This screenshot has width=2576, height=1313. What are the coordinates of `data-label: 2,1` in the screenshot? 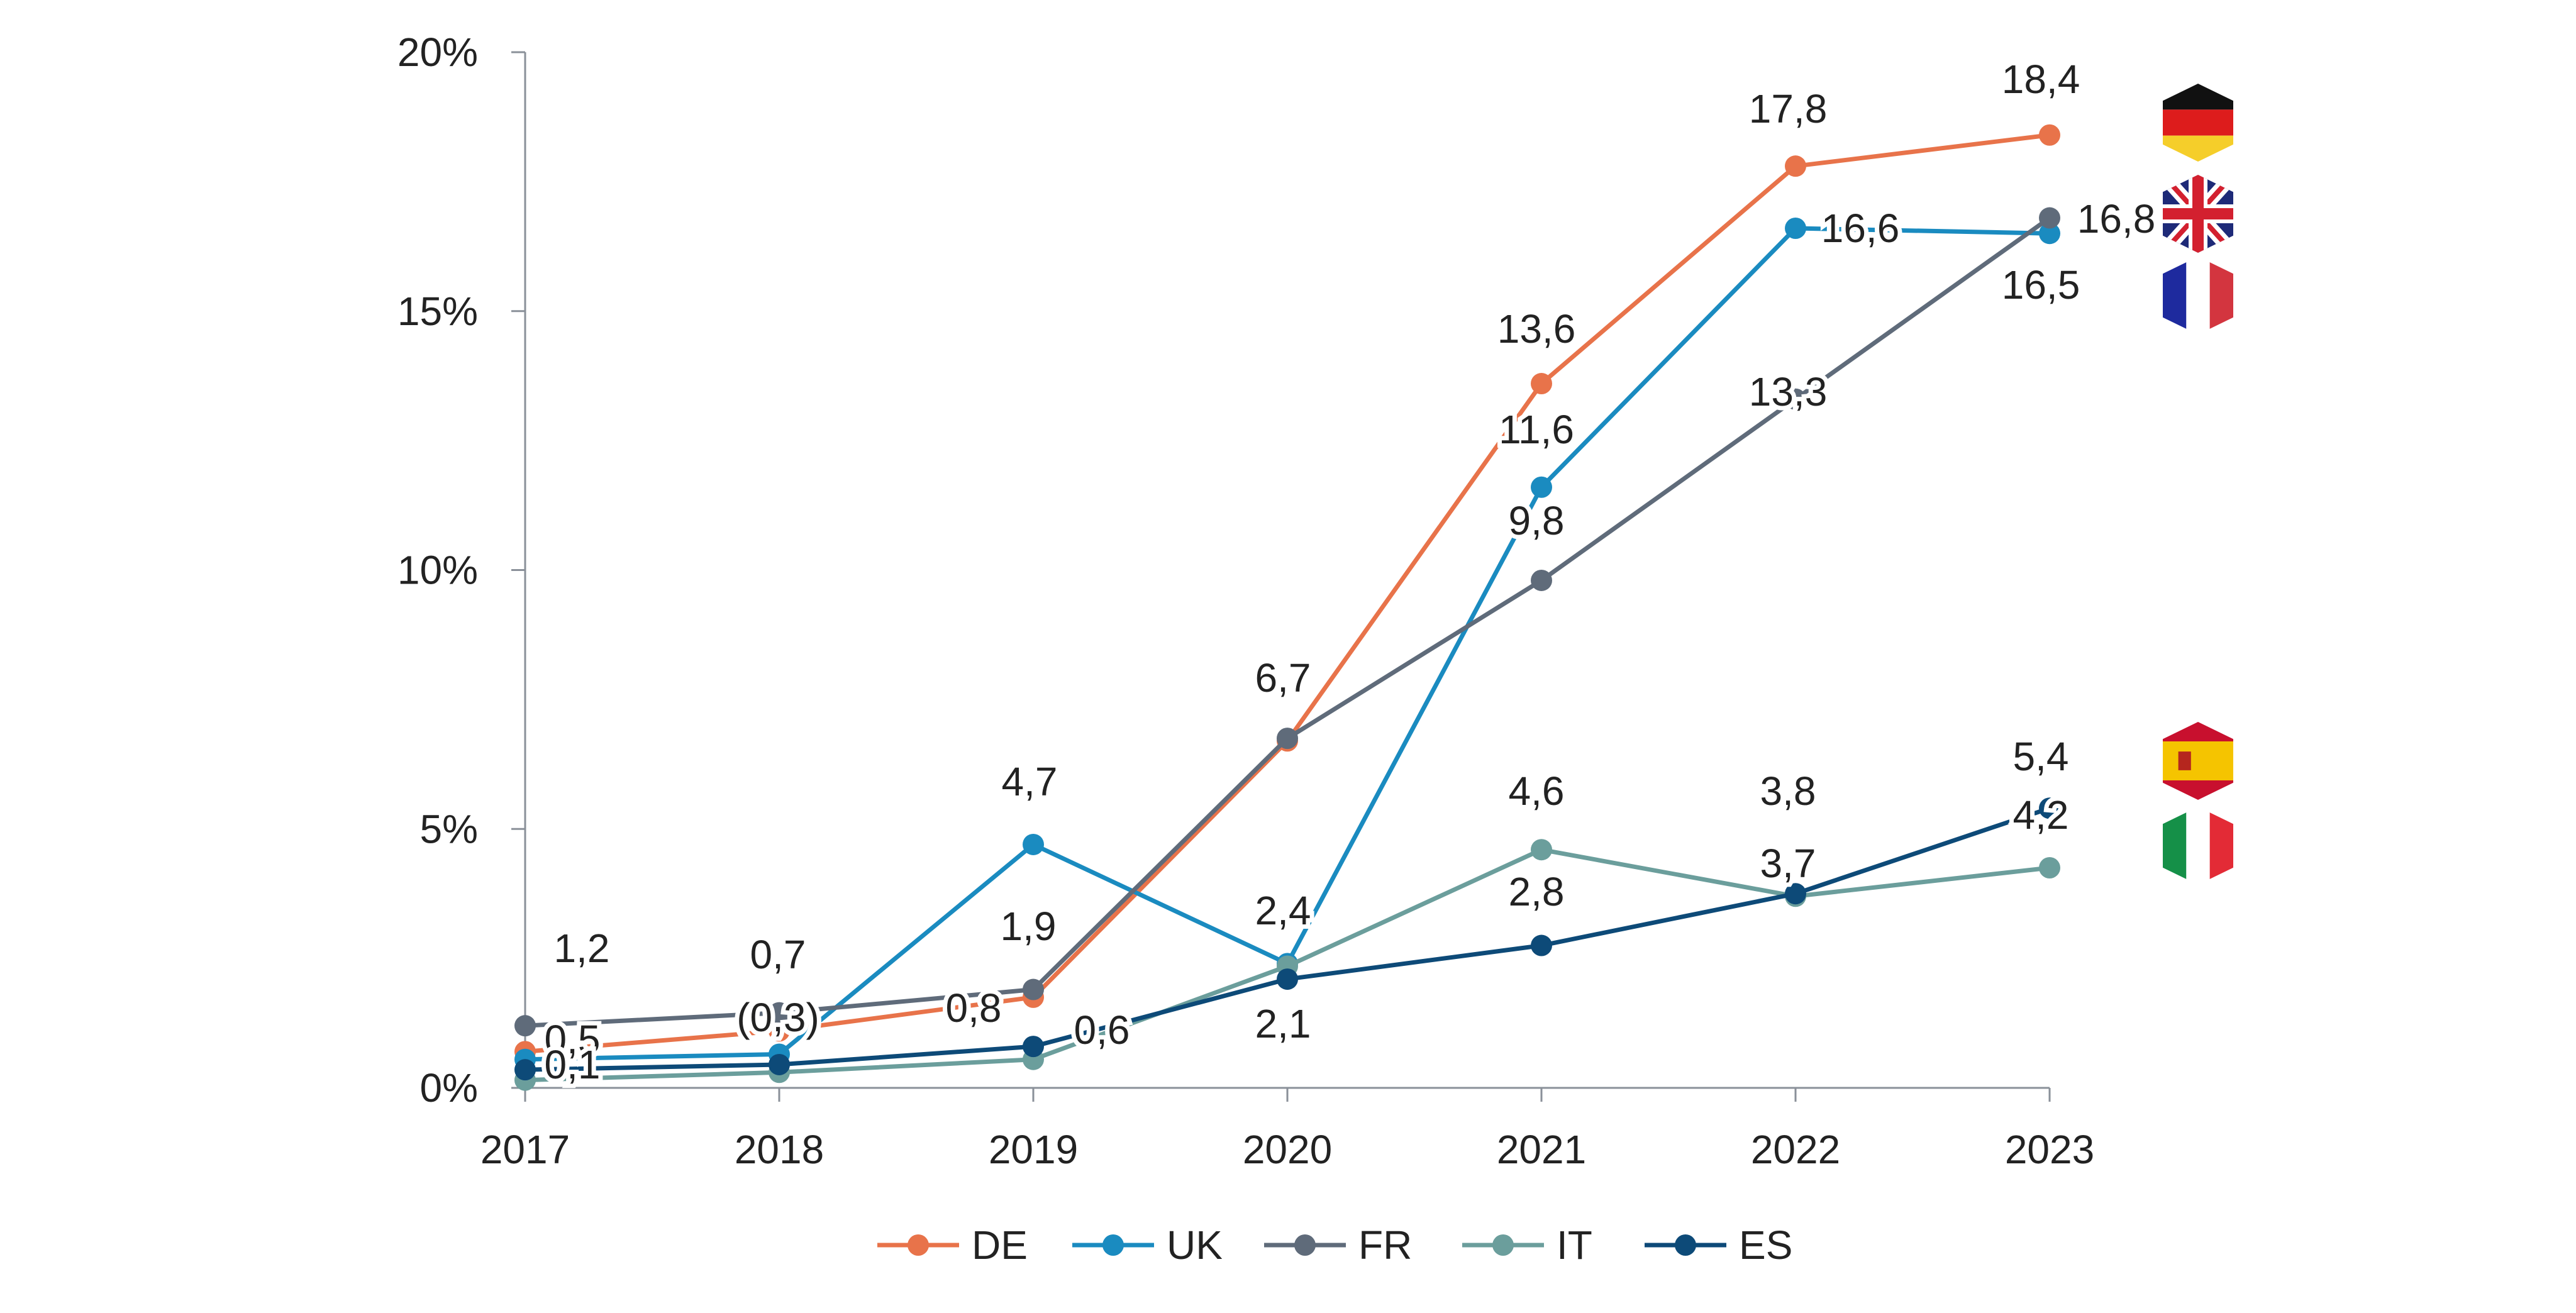 It's located at (1283, 1024).